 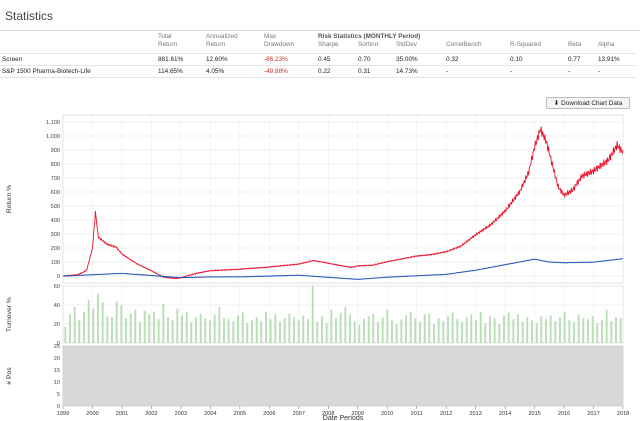 What do you see at coordinates (55, 193) in the screenshot?
I see `y-tick-label: 600` at bounding box center [55, 193].